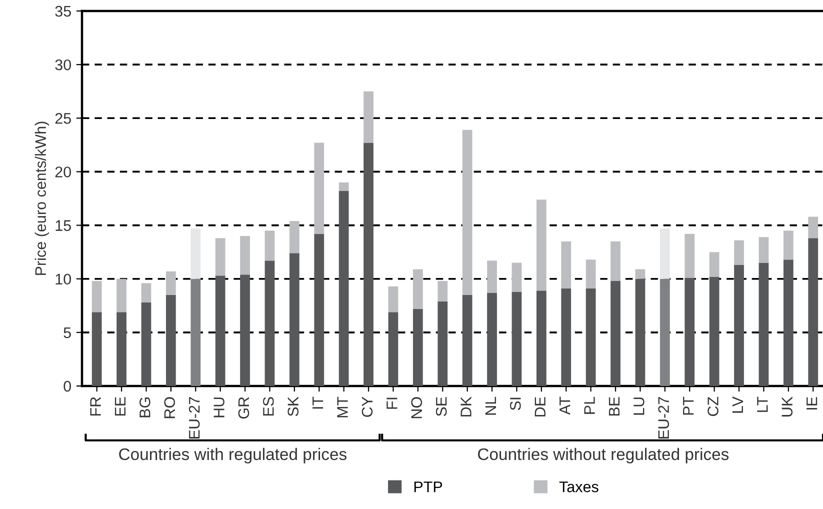 The height and width of the screenshot is (509, 823). What do you see at coordinates (268, 406) in the screenshot?
I see `x-tick-label: ES` at bounding box center [268, 406].